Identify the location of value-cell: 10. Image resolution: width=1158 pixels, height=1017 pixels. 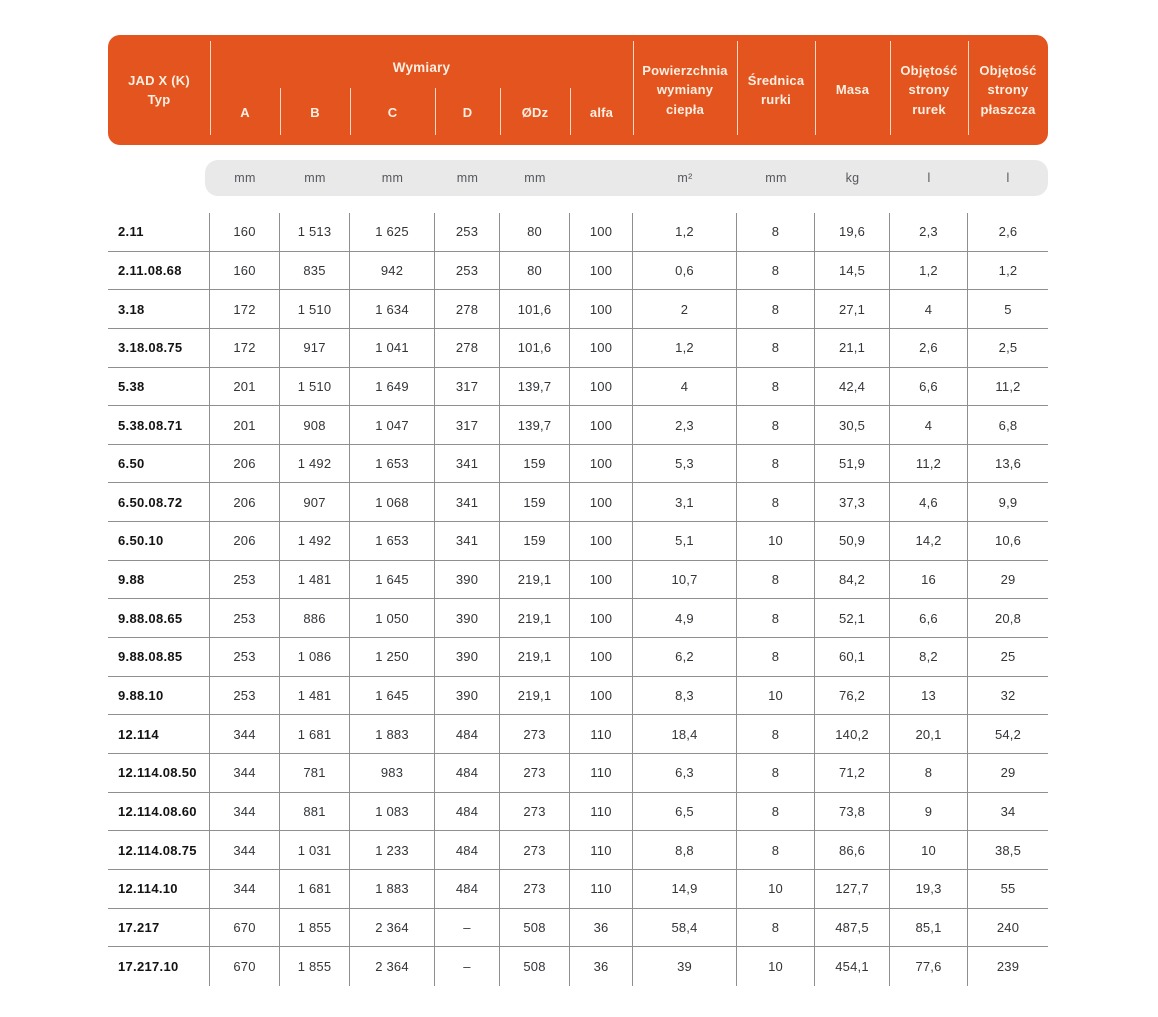
(929, 850).